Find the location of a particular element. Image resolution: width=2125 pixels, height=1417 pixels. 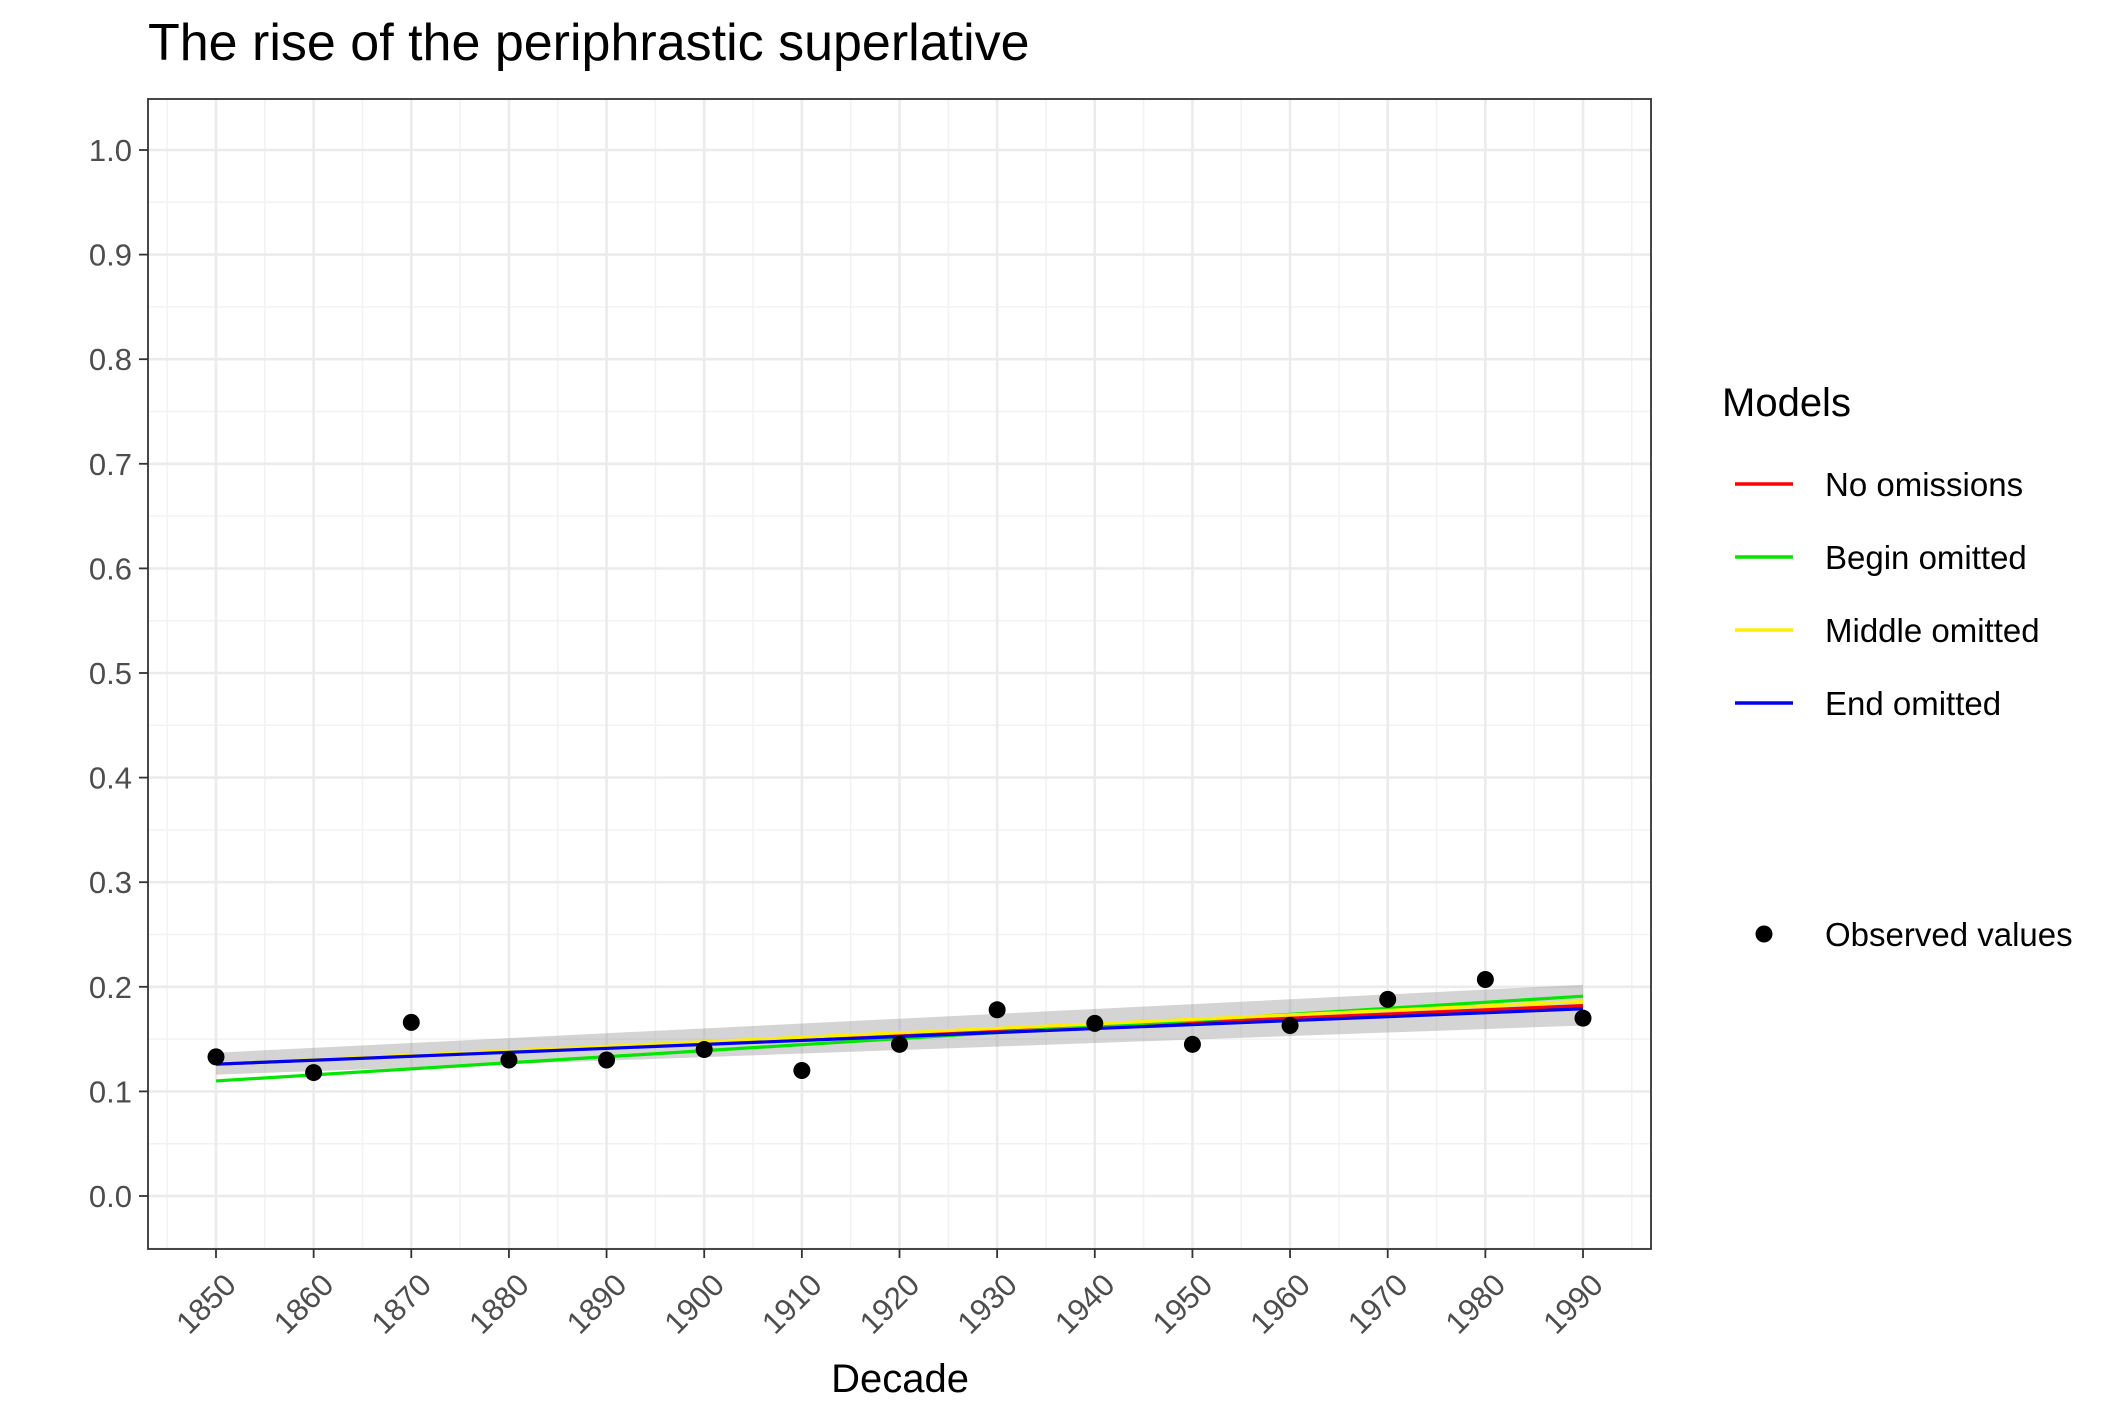

x-tick-label: 1870 is located at coordinates (402, 1304).